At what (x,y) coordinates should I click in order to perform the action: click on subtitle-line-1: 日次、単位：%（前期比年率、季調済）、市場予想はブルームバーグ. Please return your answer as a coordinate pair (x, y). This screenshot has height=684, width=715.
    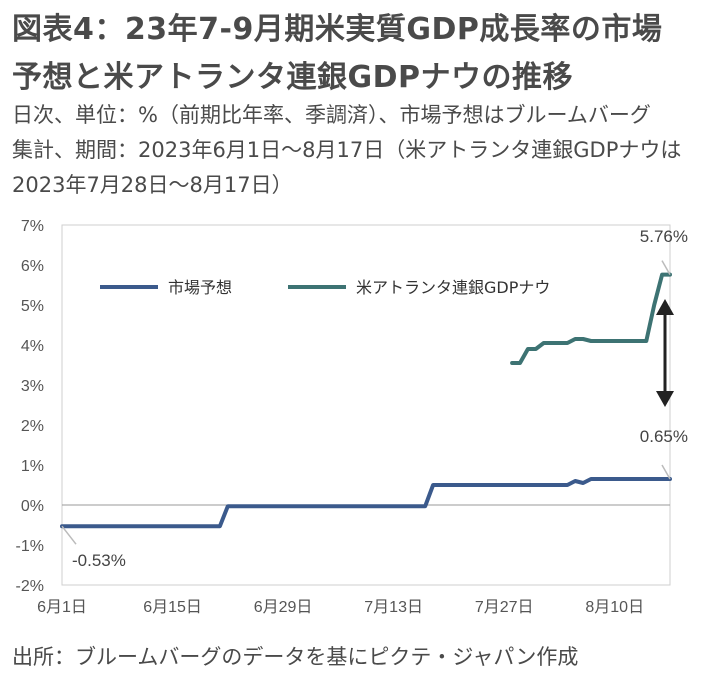
    Looking at the image, I should click on (331, 115).